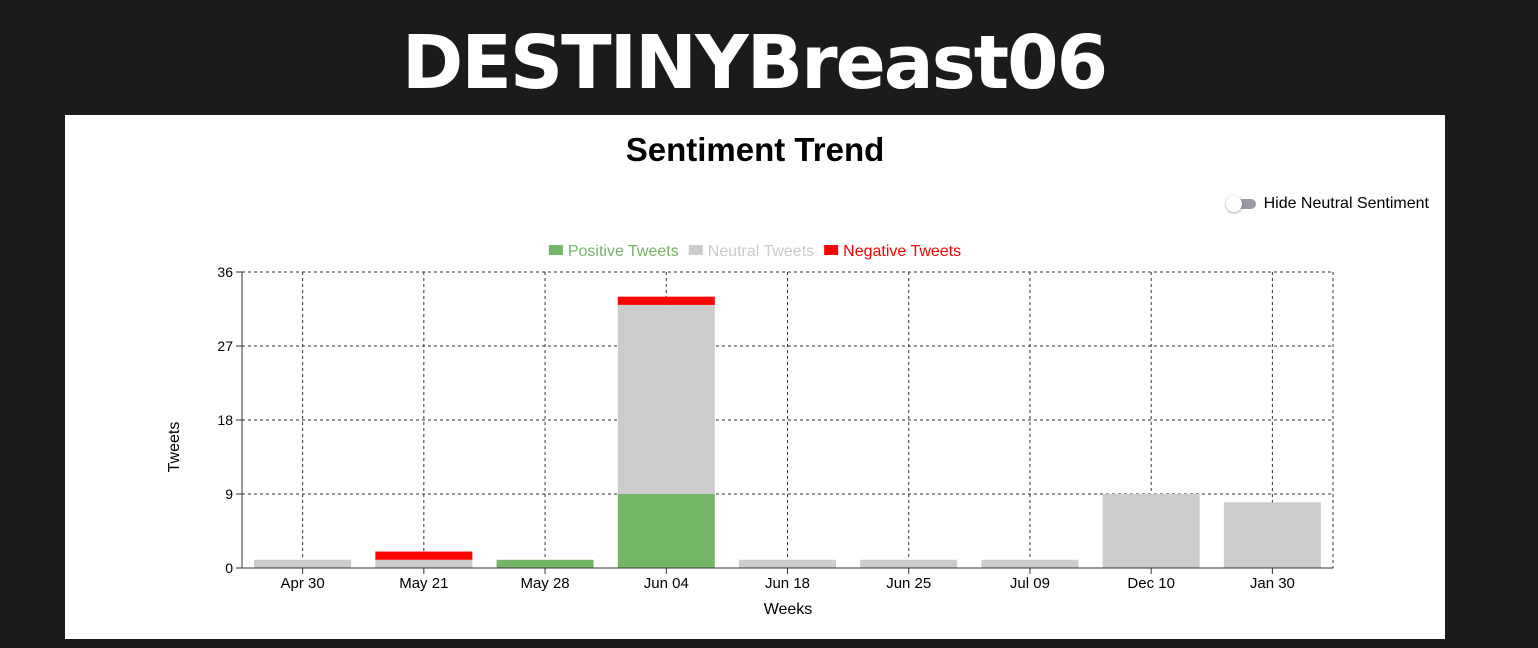 The width and height of the screenshot is (1538, 648). What do you see at coordinates (908, 583) in the screenshot?
I see `x-tick-label: Jun 25` at bounding box center [908, 583].